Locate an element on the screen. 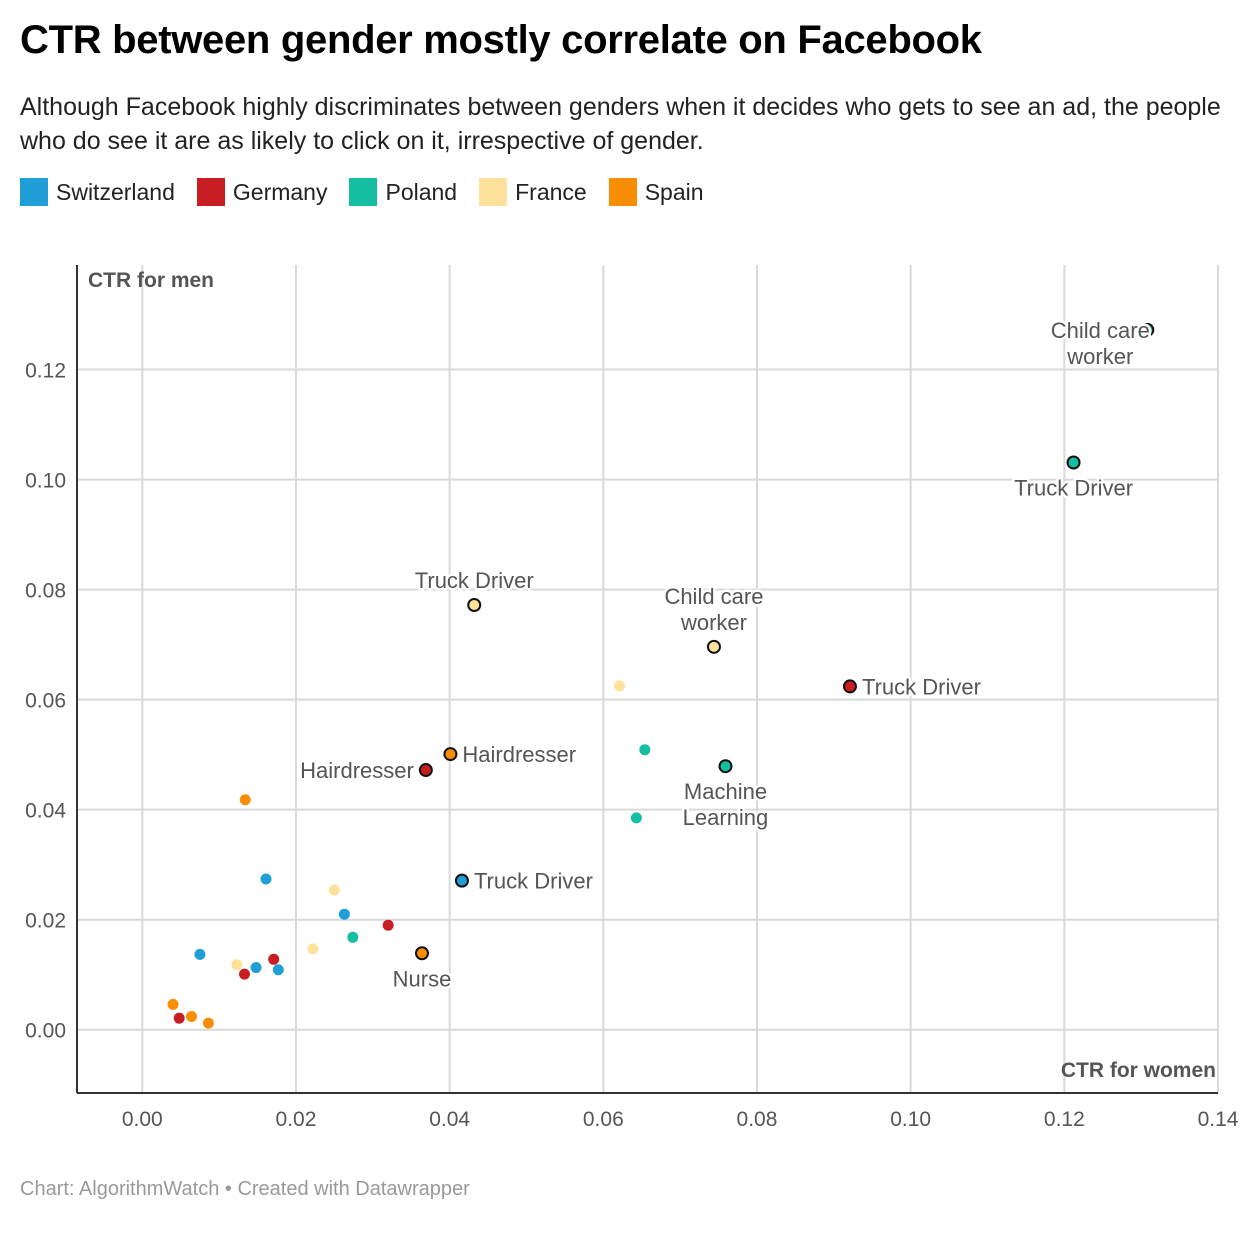  legend-item-poland: Poland is located at coordinates (403, 192).